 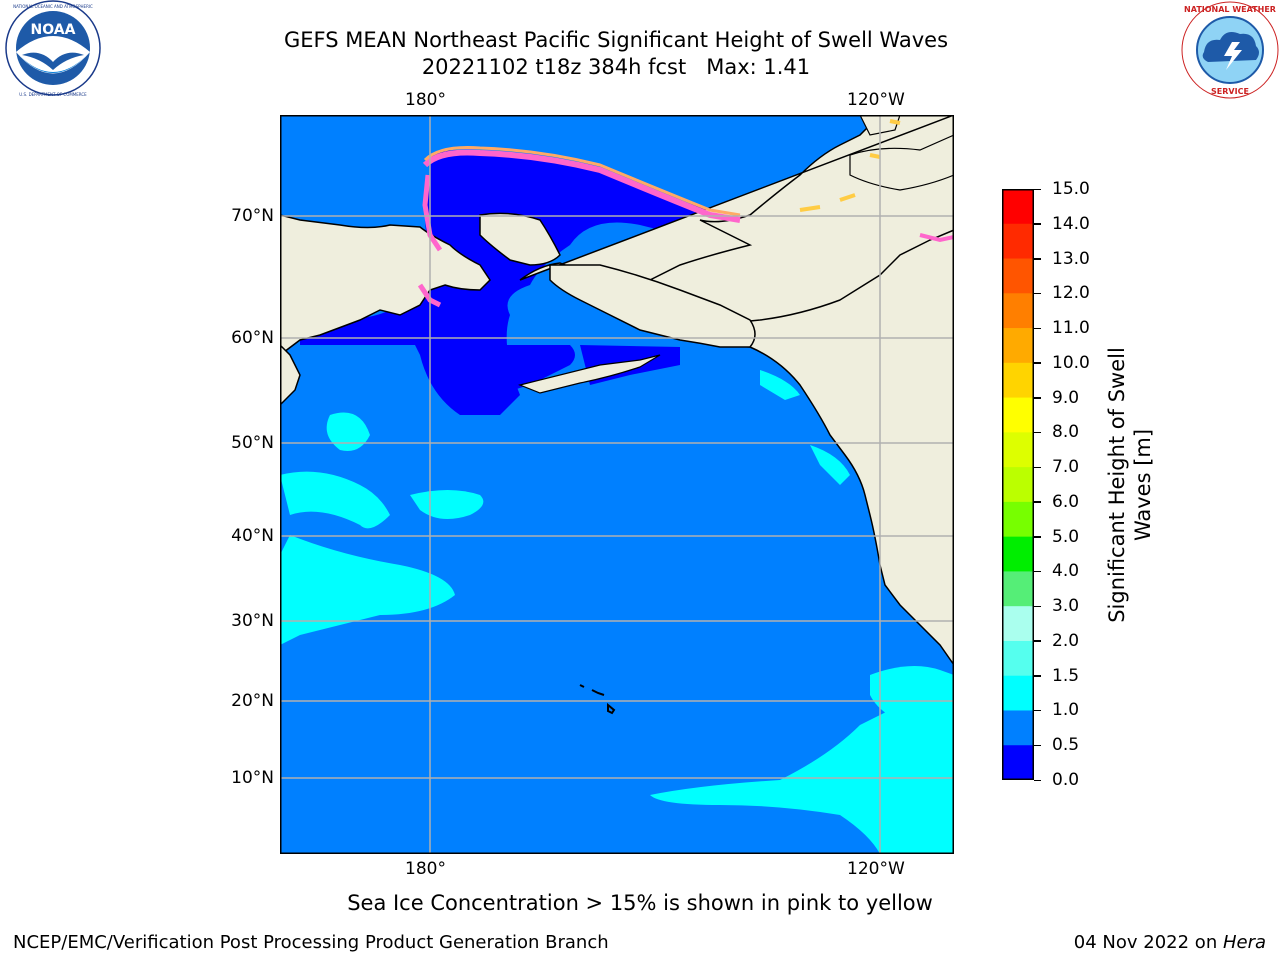 What do you see at coordinates (1230, 9) in the screenshot?
I see `svg-text: NATIONAL WEATHER` at bounding box center [1230, 9].